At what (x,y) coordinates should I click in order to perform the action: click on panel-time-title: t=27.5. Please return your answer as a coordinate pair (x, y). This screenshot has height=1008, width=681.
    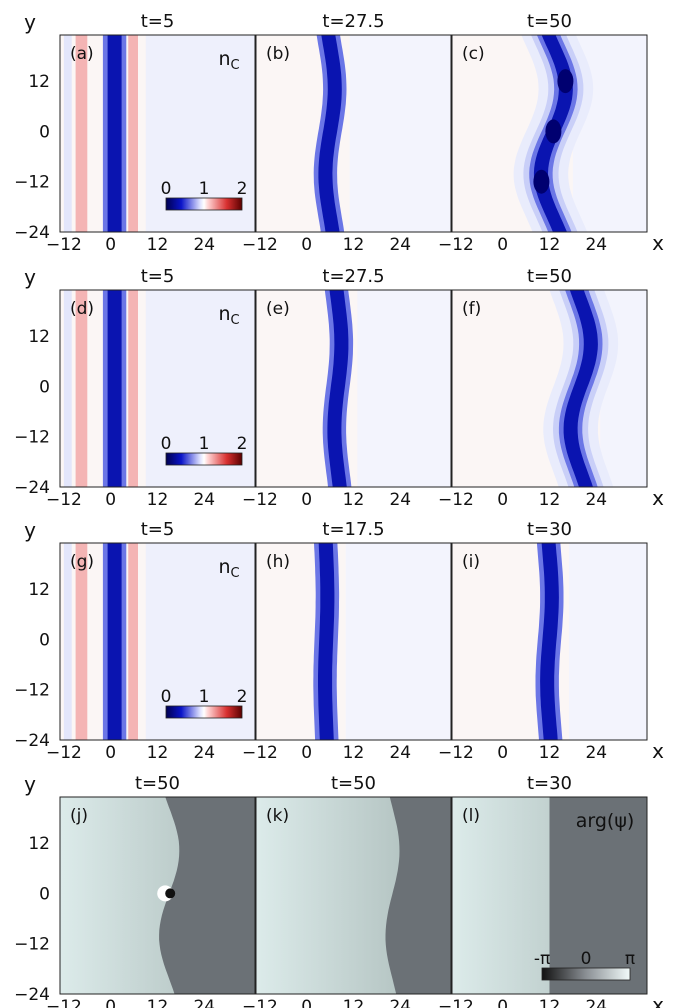
    Looking at the image, I should click on (353, 276).